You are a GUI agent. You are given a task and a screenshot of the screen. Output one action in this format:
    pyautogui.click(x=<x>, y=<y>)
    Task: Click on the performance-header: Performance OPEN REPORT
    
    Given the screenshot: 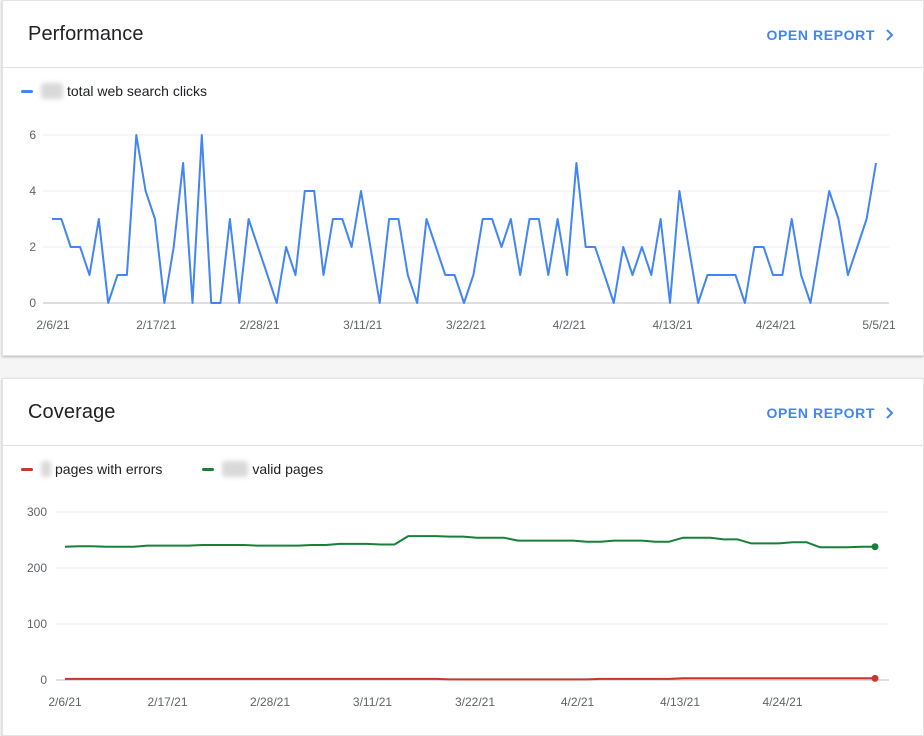 What is the action you would take?
    pyautogui.click(x=463, y=34)
    